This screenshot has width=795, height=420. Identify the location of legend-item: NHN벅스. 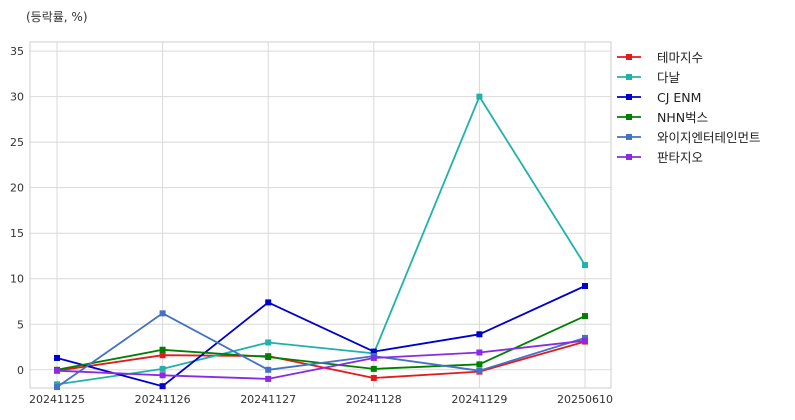
(662, 117).